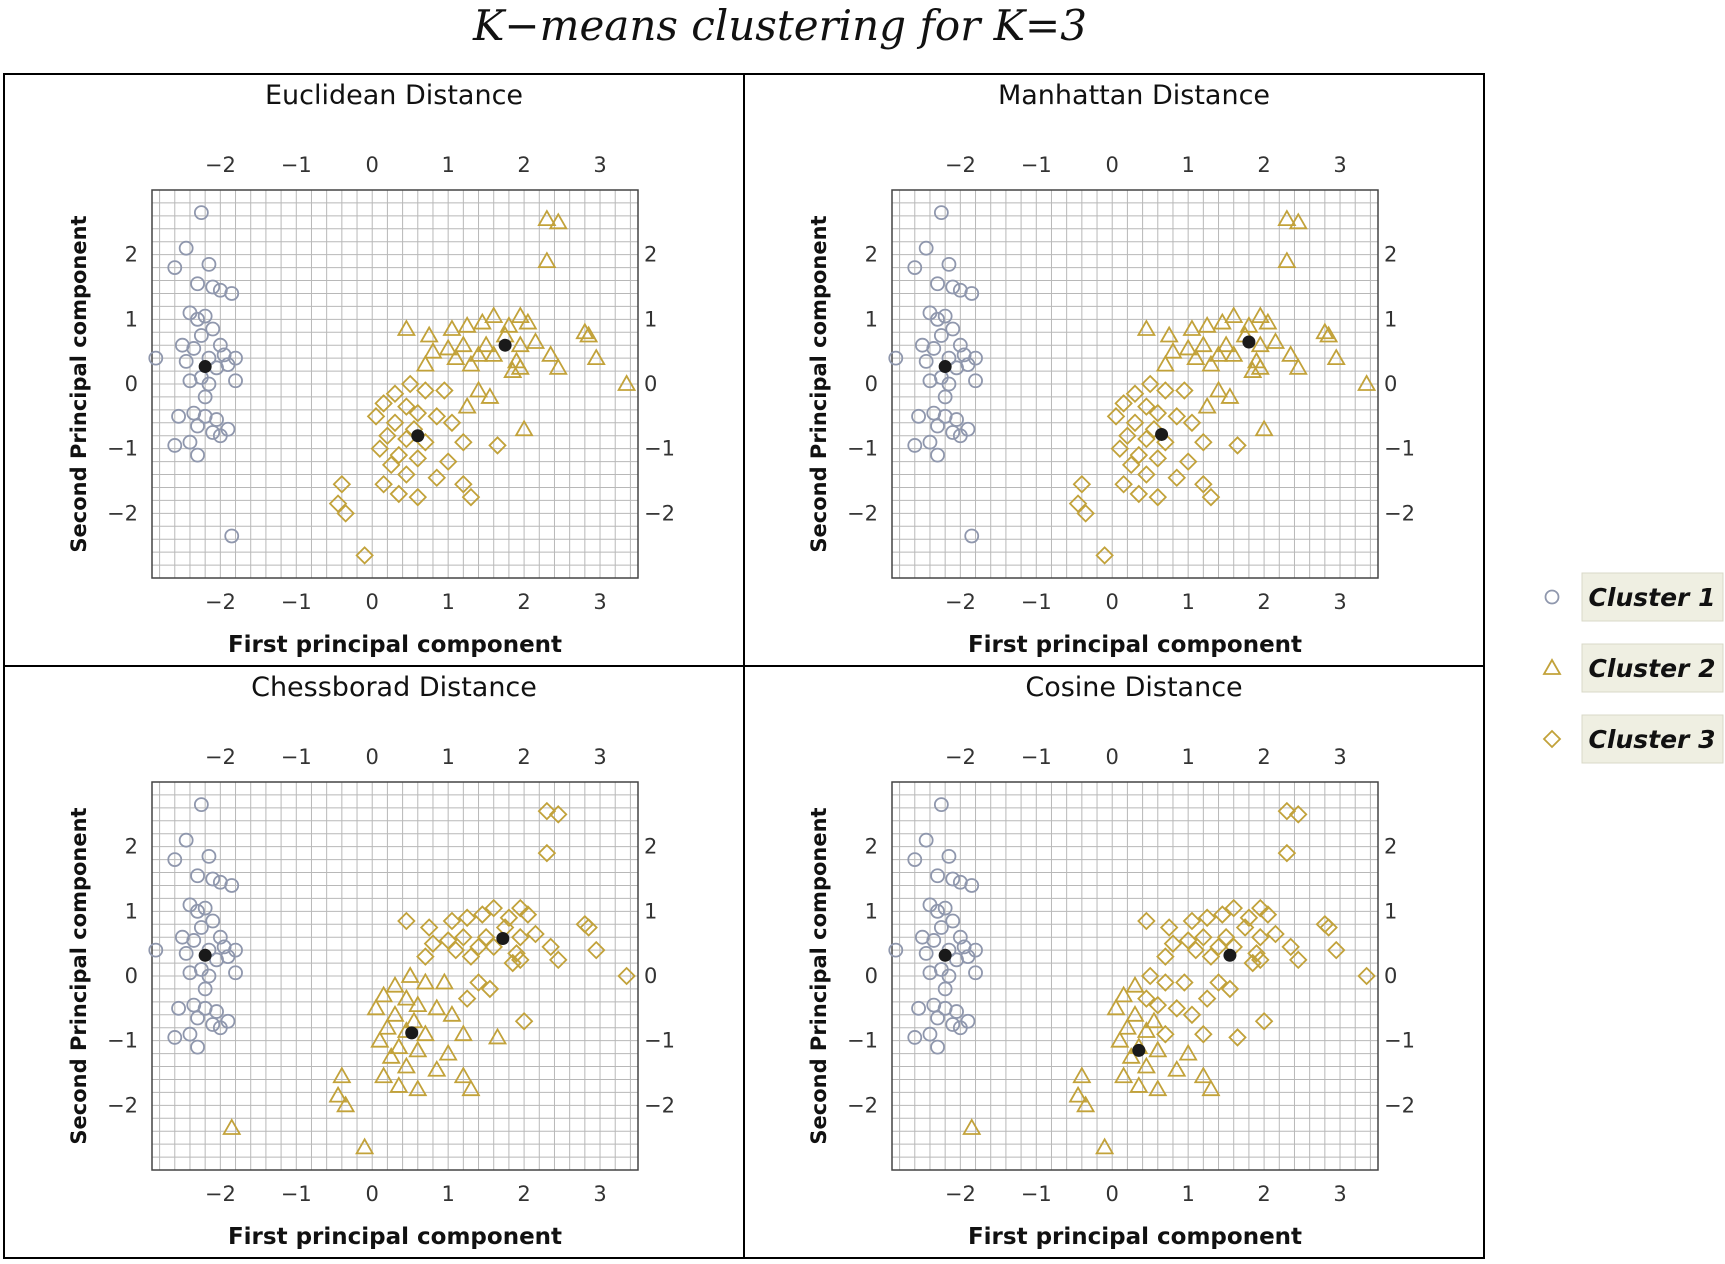 The height and width of the screenshot is (1264, 1725). What do you see at coordinates (394, 687) in the screenshot?
I see `panel-title: Chessborad Distance` at bounding box center [394, 687].